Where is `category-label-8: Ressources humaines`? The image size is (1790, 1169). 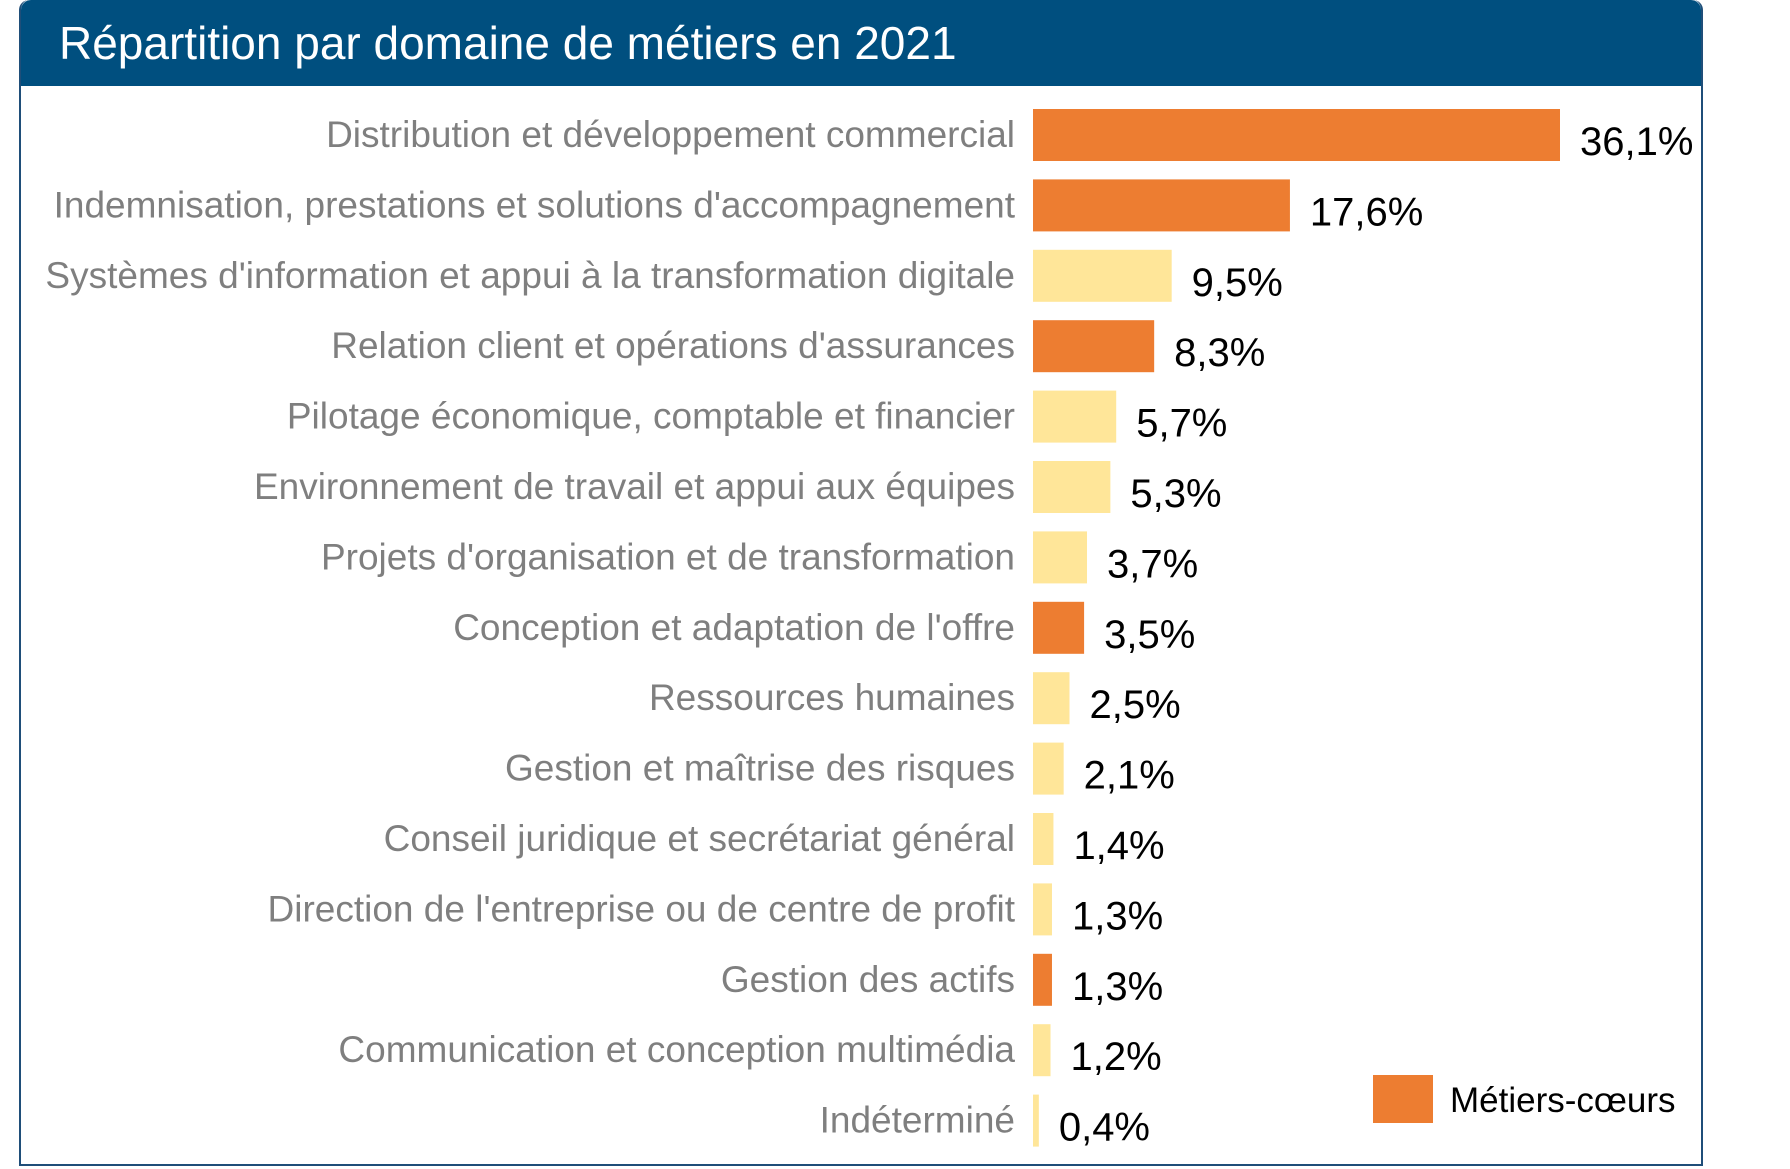
category-label-8: Ressources humaines is located at coordinates (832, 697).